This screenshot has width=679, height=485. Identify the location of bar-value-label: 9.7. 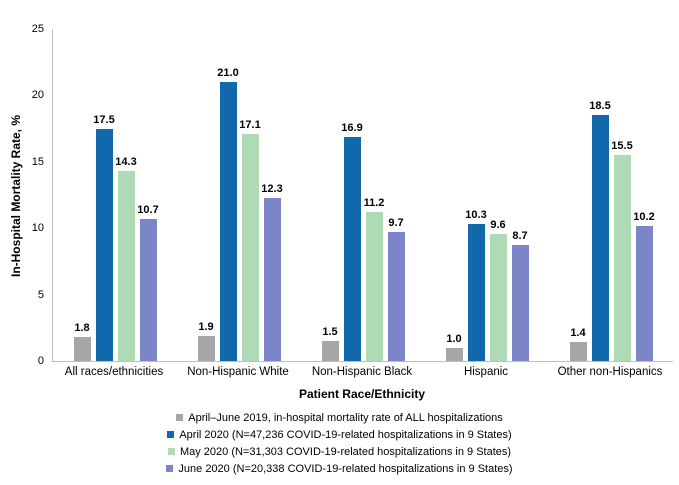
(396, 223).